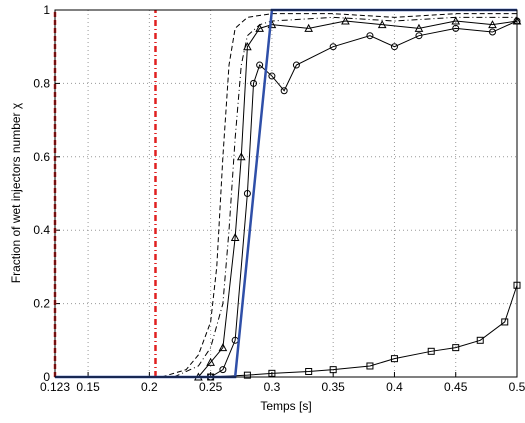 Image resolution: width=525 pixels, height=423 pixels. Describe the element at coordinates (55, 387) in the screenshot. I see `x-tick-label: 0.123` at that location.